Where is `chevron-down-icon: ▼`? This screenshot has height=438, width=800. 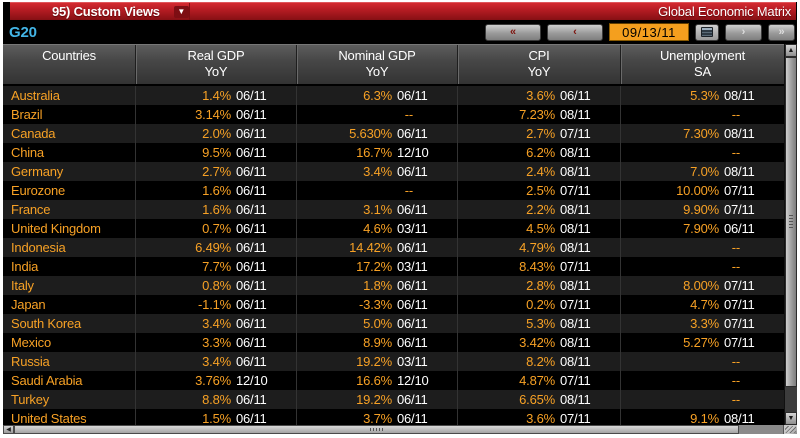 chevron-down-icon: ▼ is located at coordinates (181, 11).